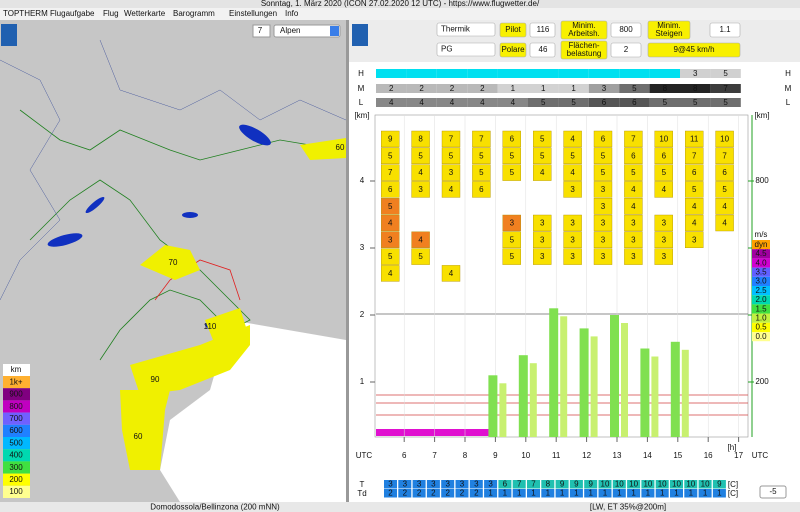  What do you see at coordinates (761, 253) in the screenshot?
I see `lift-label: 4.5` at bounding box center [761, 253].